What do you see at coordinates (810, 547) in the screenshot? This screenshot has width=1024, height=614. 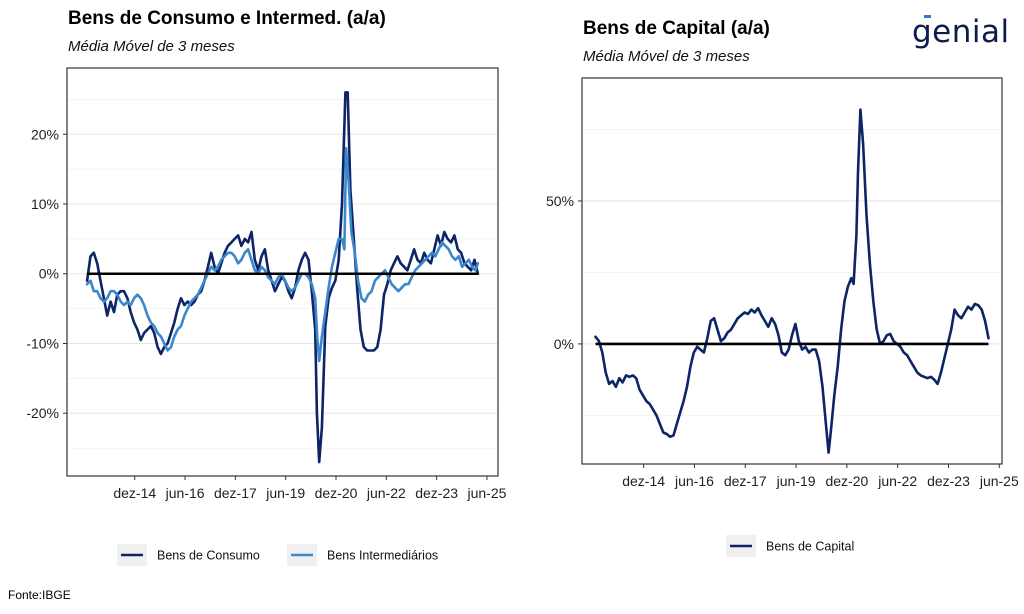 I see `right-legend-label-1: Bens de Capital` at bounding box center [810, 547].